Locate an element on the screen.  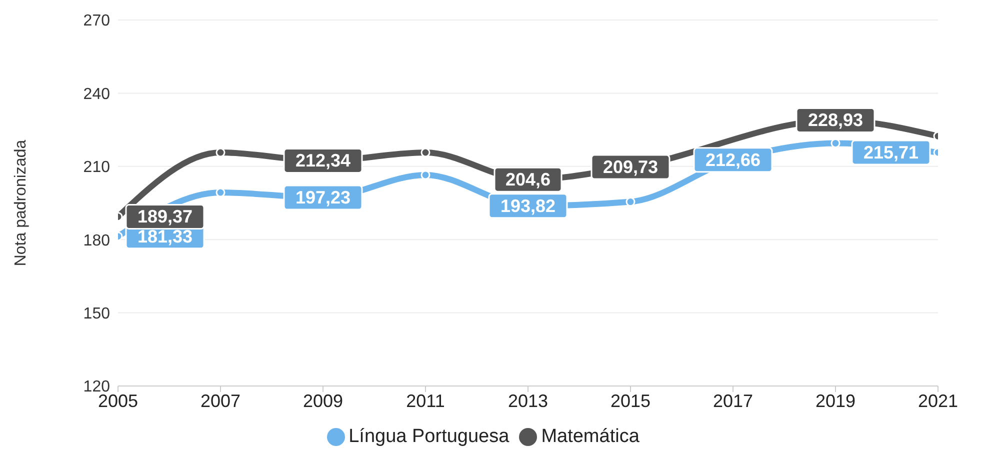
y-tick-label: 210 is located at coordinates (96, 167).